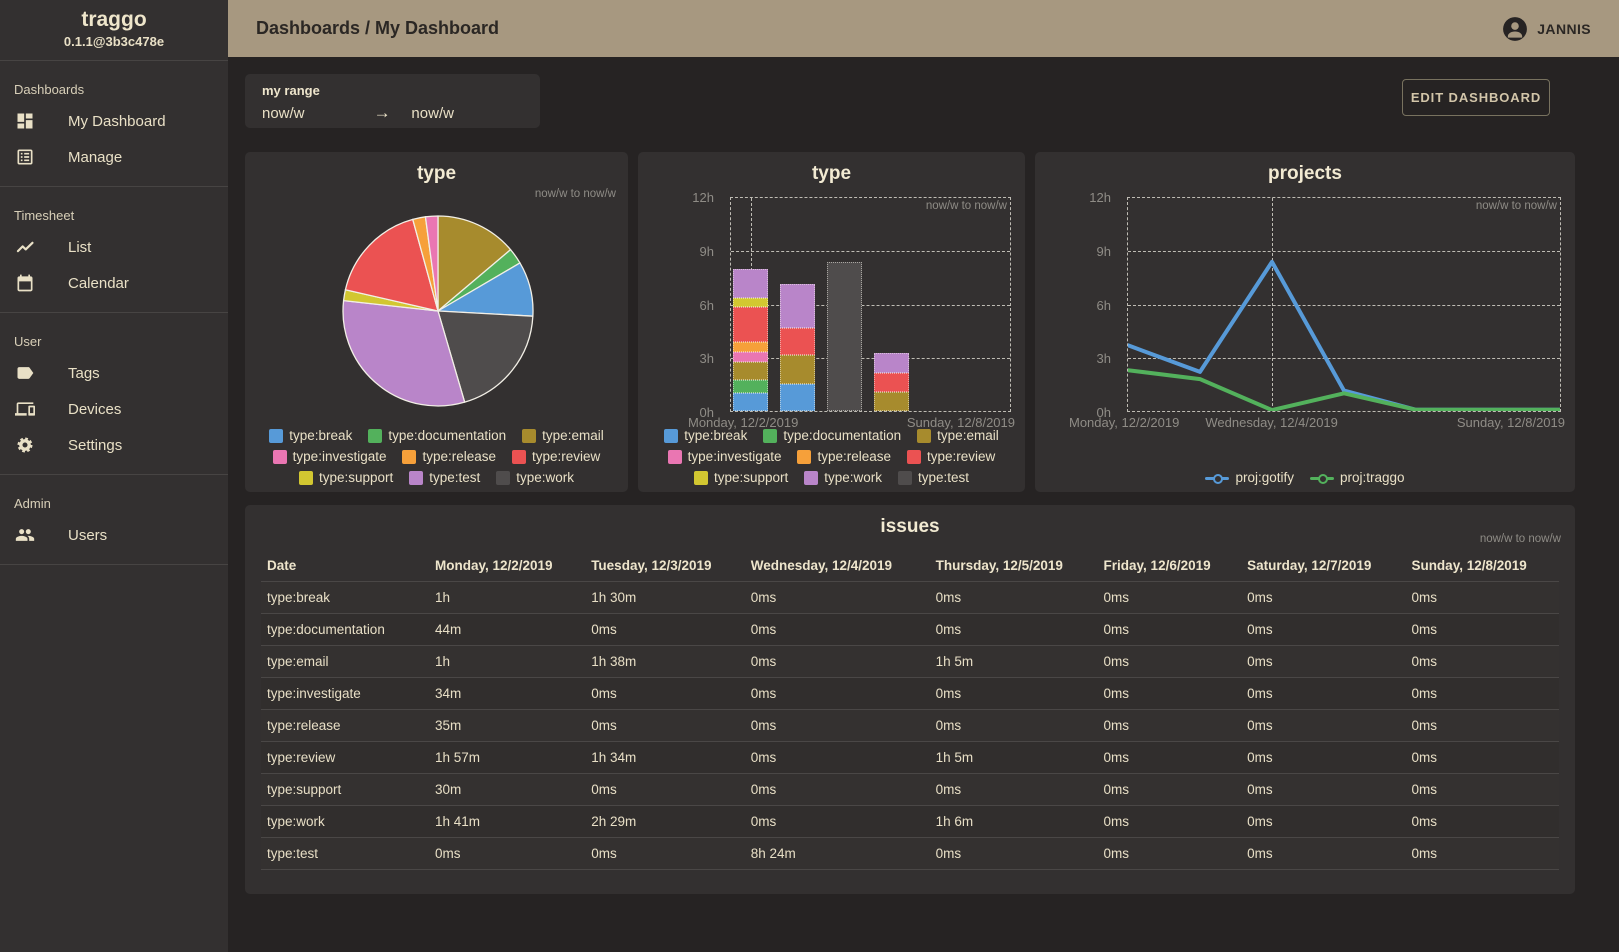 This screenshot has height=952, width=1619. I want to click on column-header: Sunday, 12/8/2019, so click(1469, 565).